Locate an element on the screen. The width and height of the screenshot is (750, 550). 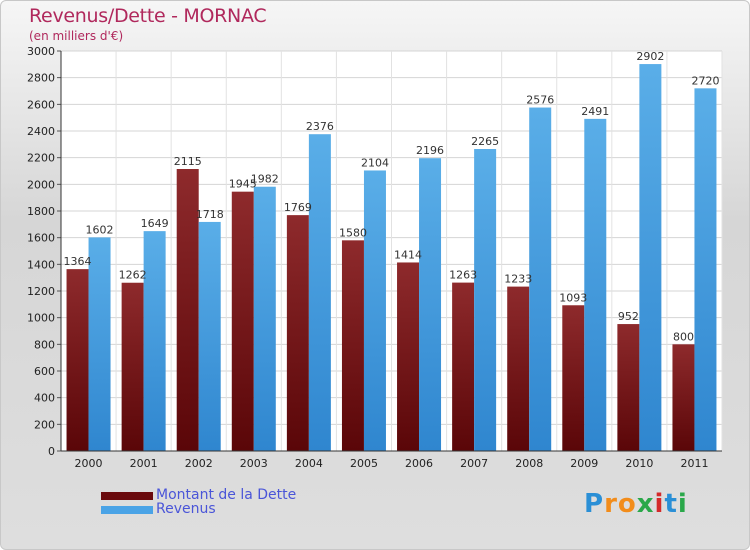
x-tick-label: 2007 is located at coordinates (474, 463).